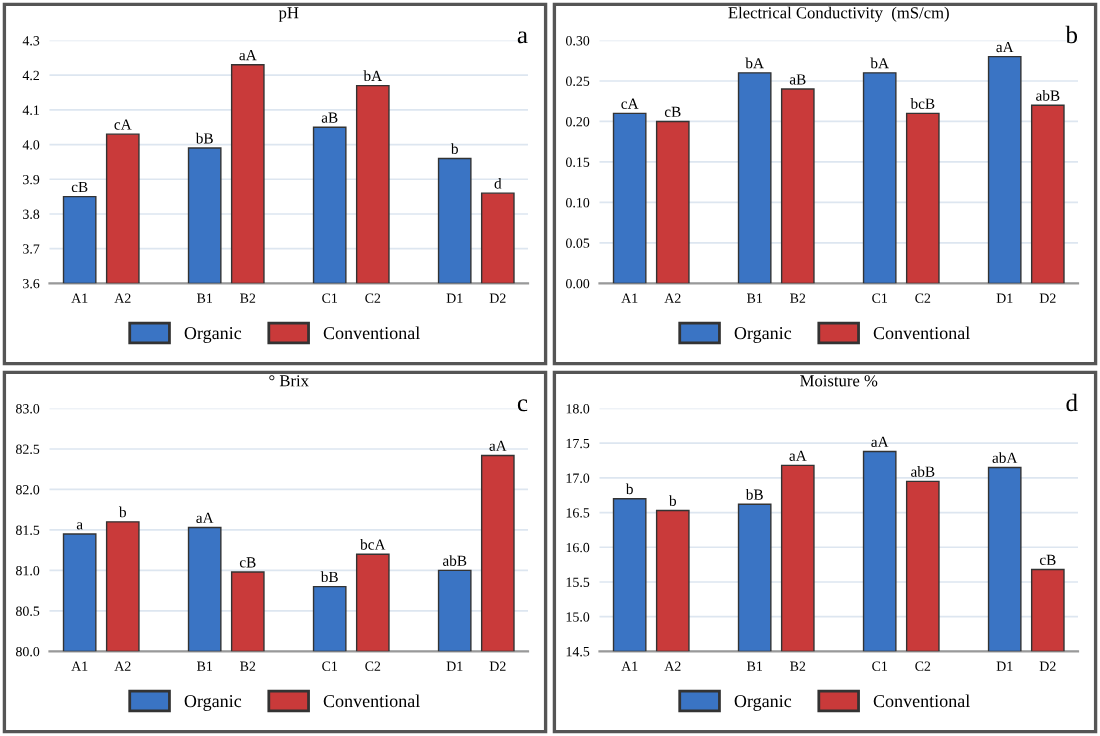 This screenshot has width=1100, height=736. What do you see at coordinates (839, 381) in the screenshot?
I see `chart-title: Moisture %` at bounding box center [839, 381].